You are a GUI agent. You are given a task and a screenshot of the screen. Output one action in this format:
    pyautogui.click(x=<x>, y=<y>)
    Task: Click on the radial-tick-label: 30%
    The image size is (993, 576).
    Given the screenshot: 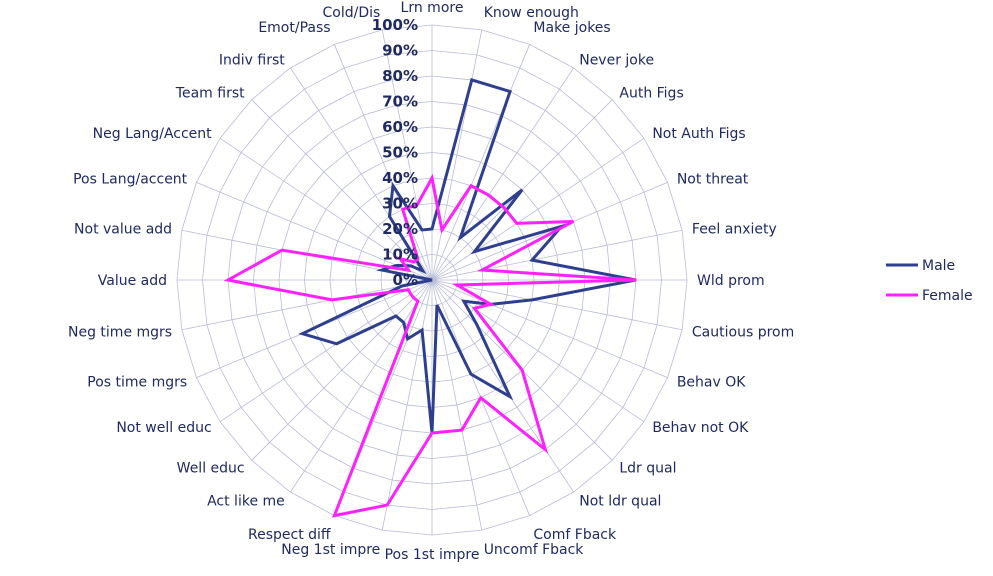 What is the action you would take?
    pyautogui.click(x=400, y=204)
    